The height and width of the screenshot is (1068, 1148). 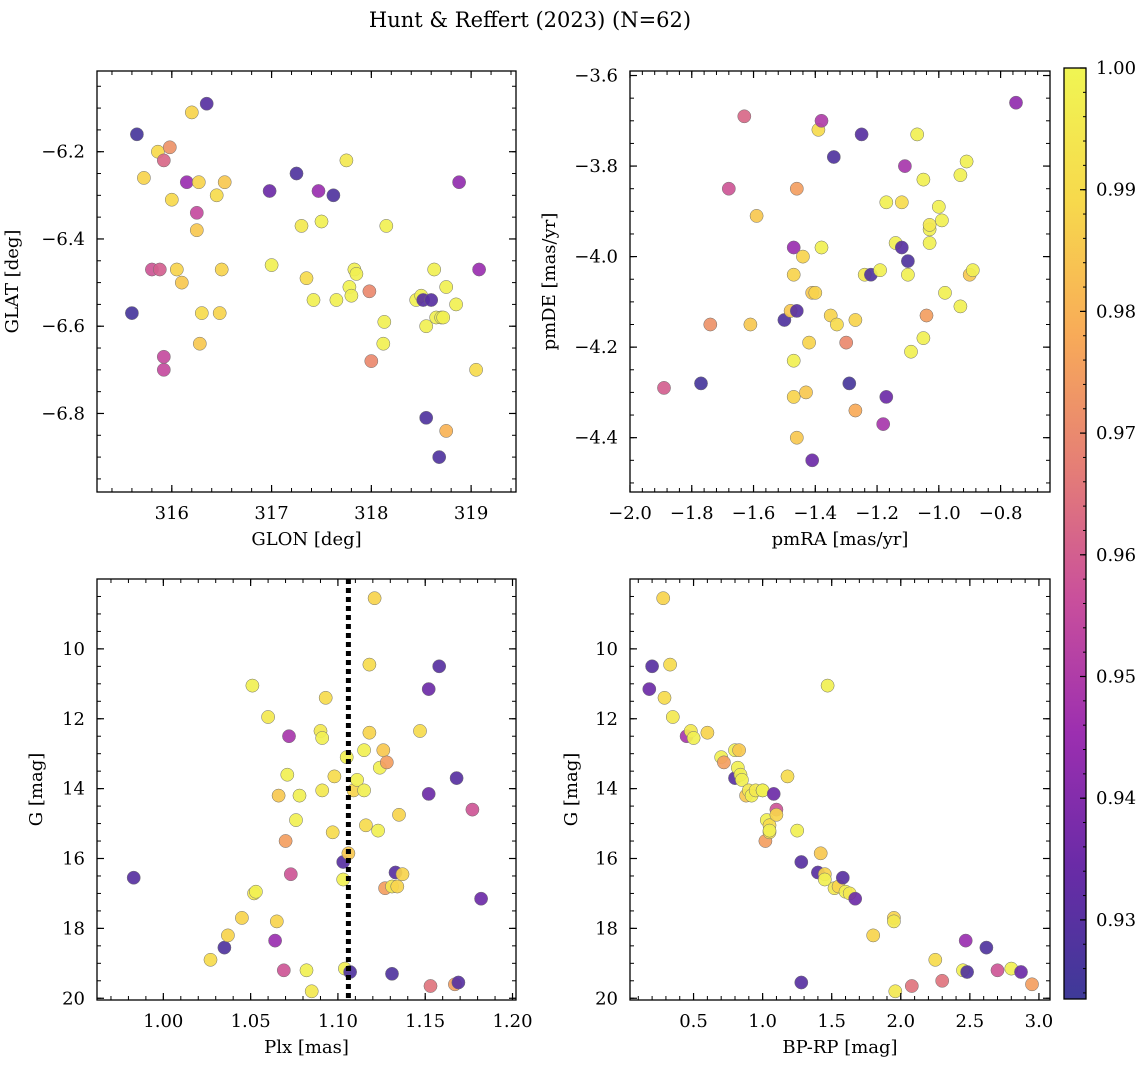 What do you see at coordinates (1116, 190) in the screenshot?
I see `colorbar-tick-label: 0.99` at bounding box center [1116, 190].